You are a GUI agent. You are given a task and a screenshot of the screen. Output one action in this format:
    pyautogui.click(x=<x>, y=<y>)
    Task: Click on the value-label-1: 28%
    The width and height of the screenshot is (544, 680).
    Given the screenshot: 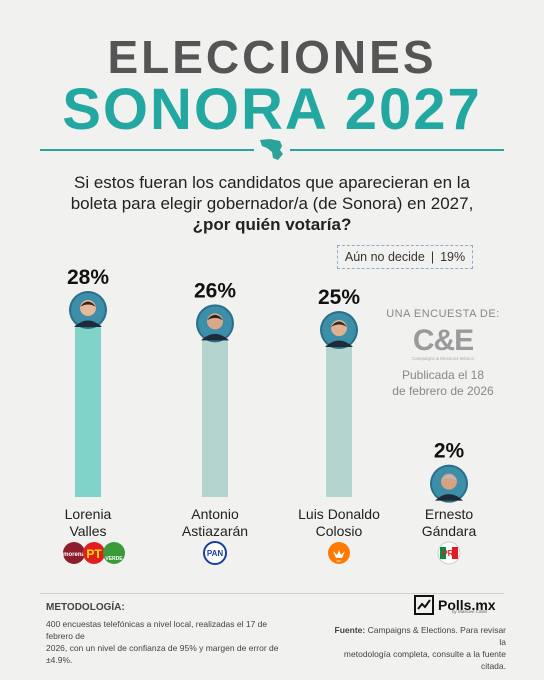 What is the action you would take?
    pyautogui.click(x=88, y=277)
    